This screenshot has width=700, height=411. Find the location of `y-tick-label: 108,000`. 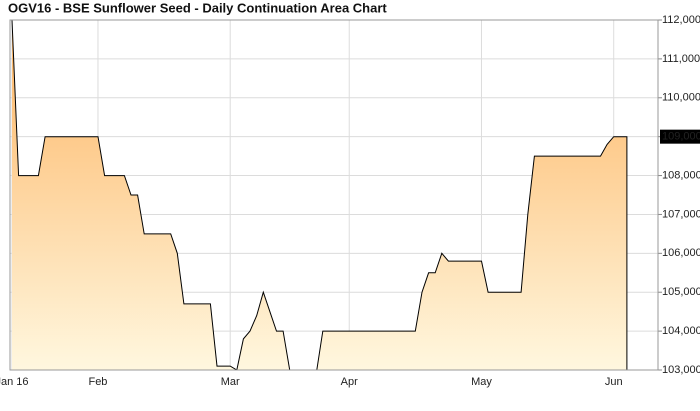

y-tick-label: 108,000 is located at coordinates (681, 175).